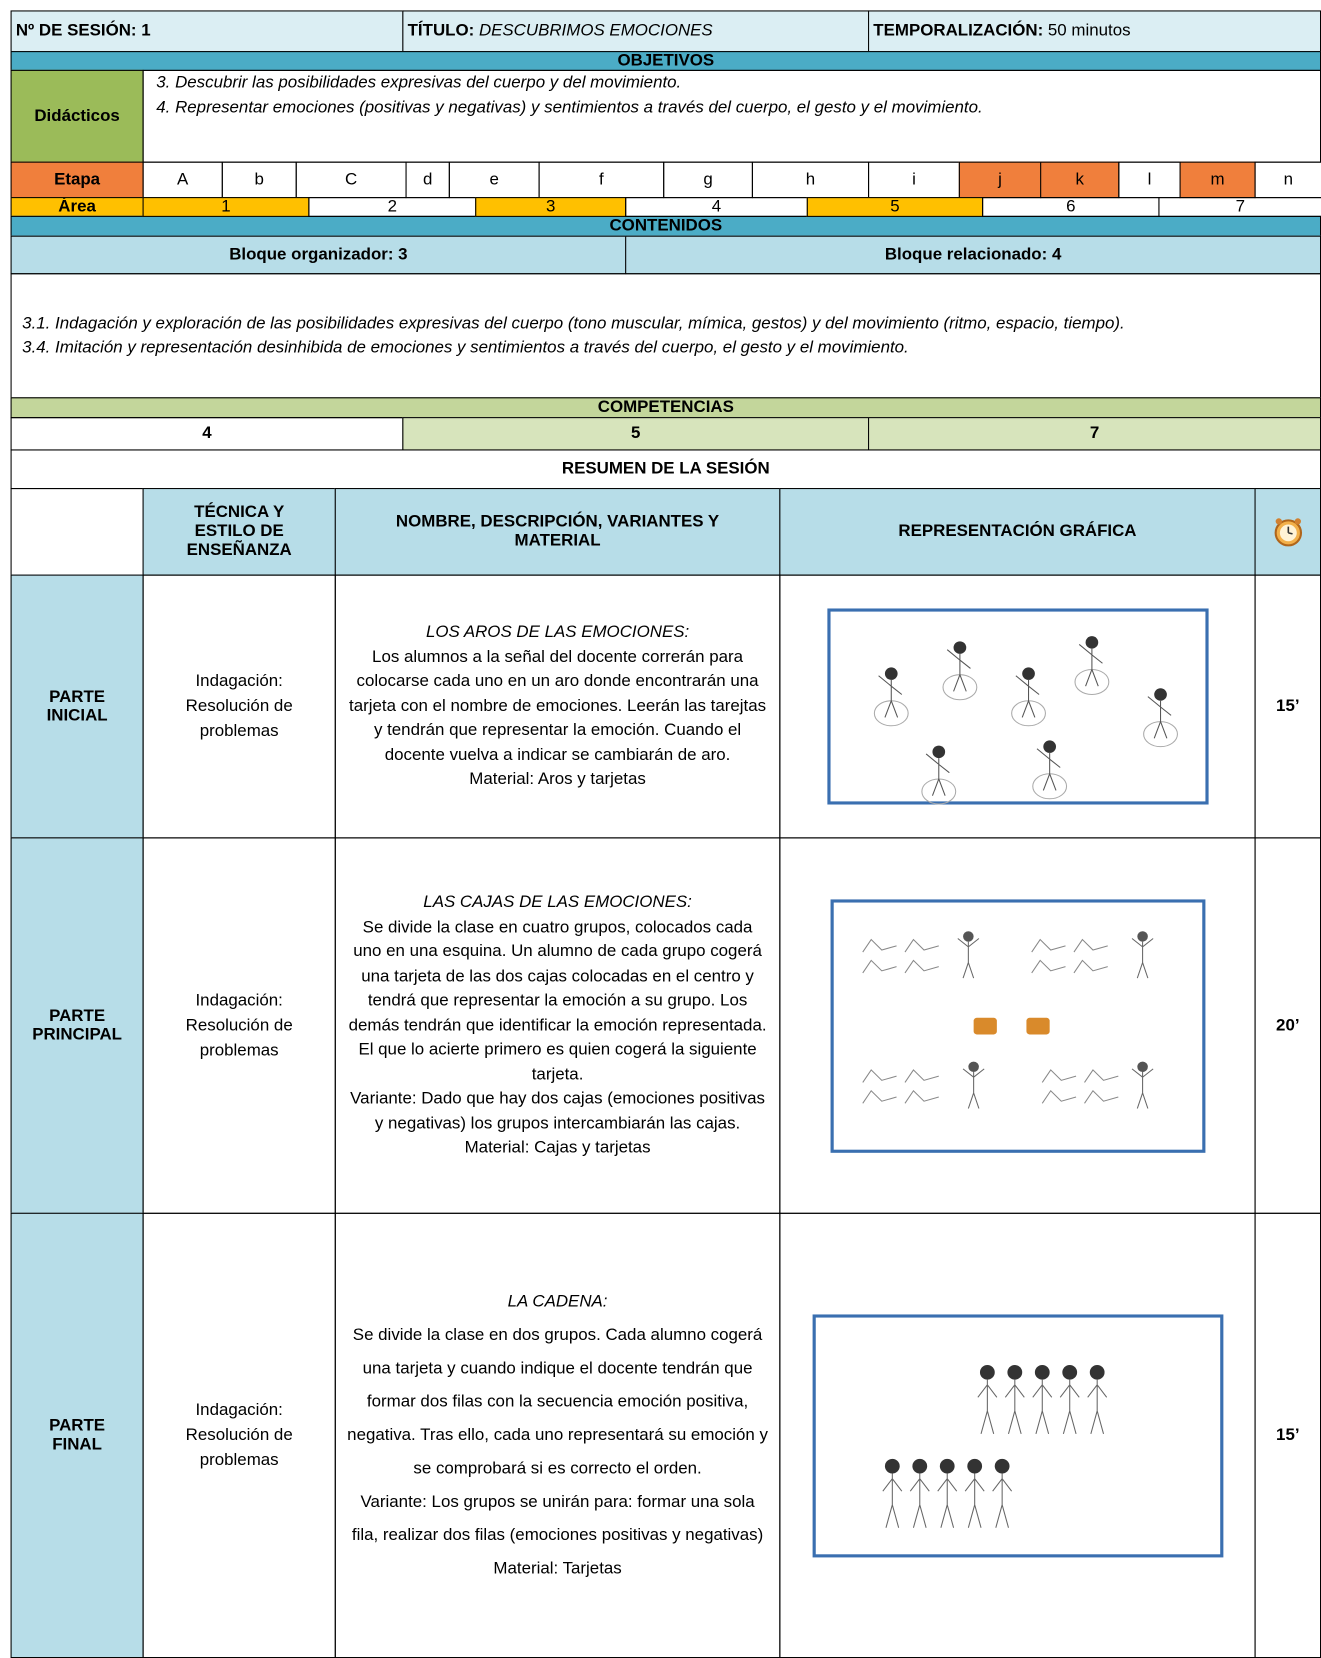  Describe the element at coordinates (146, 30) in the screenshot. I see `value: 1` at that location.